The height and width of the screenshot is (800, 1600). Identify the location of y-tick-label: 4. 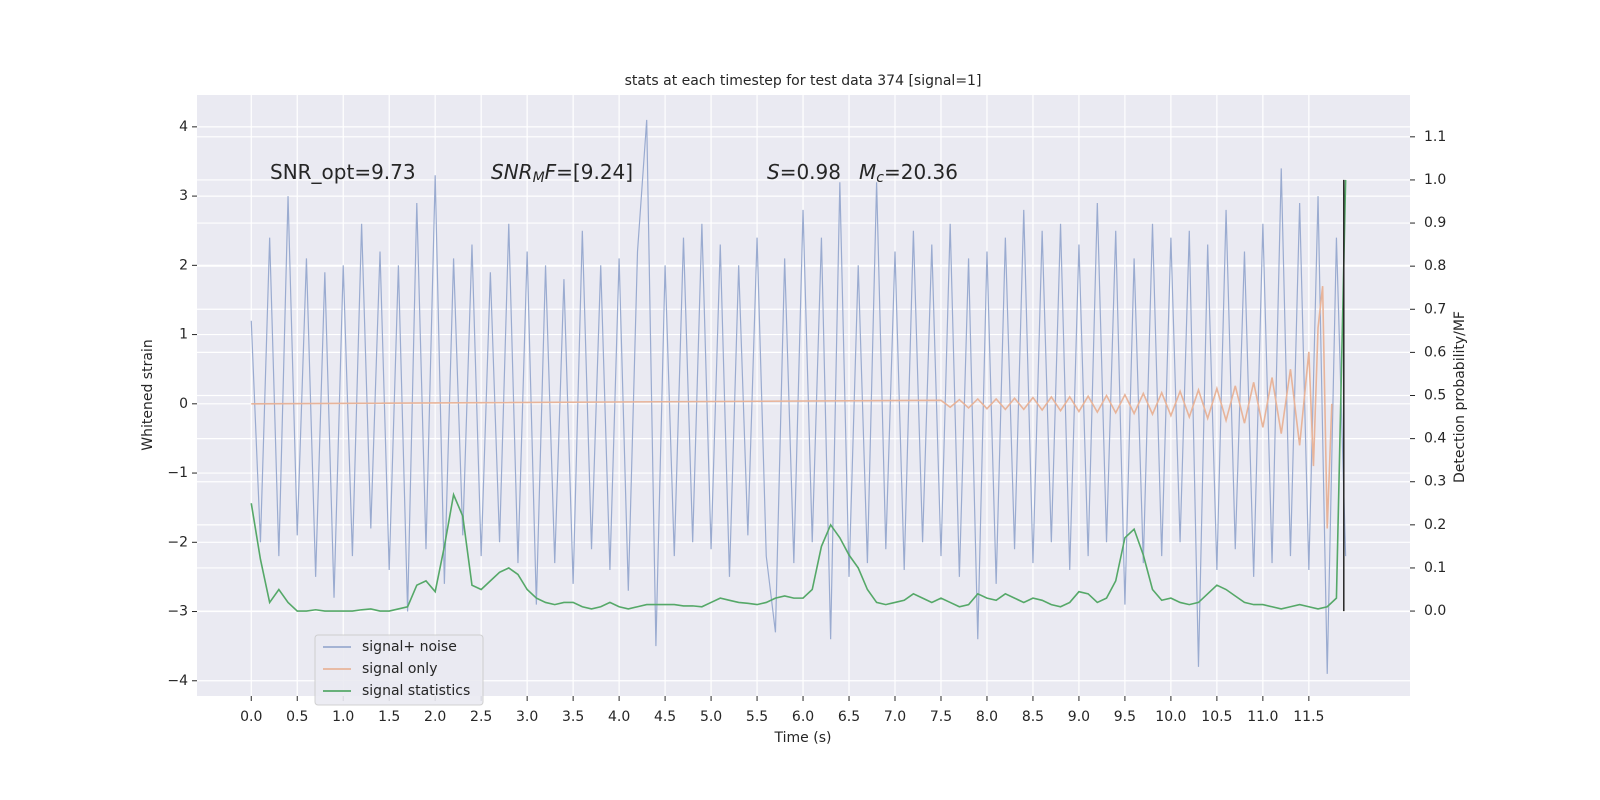
(183, 127).